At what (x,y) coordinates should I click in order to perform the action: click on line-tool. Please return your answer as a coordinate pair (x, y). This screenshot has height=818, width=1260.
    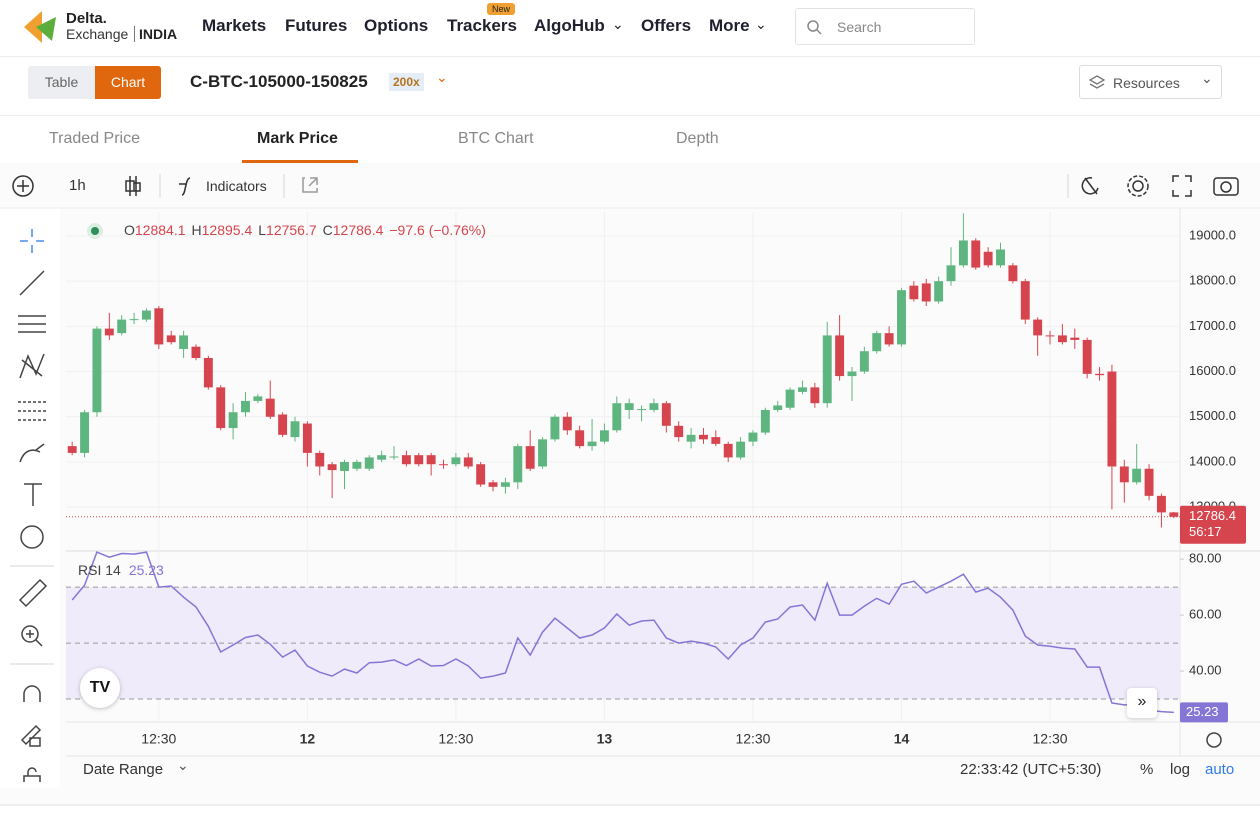
    Looking at the image, I should click on (32, 283).